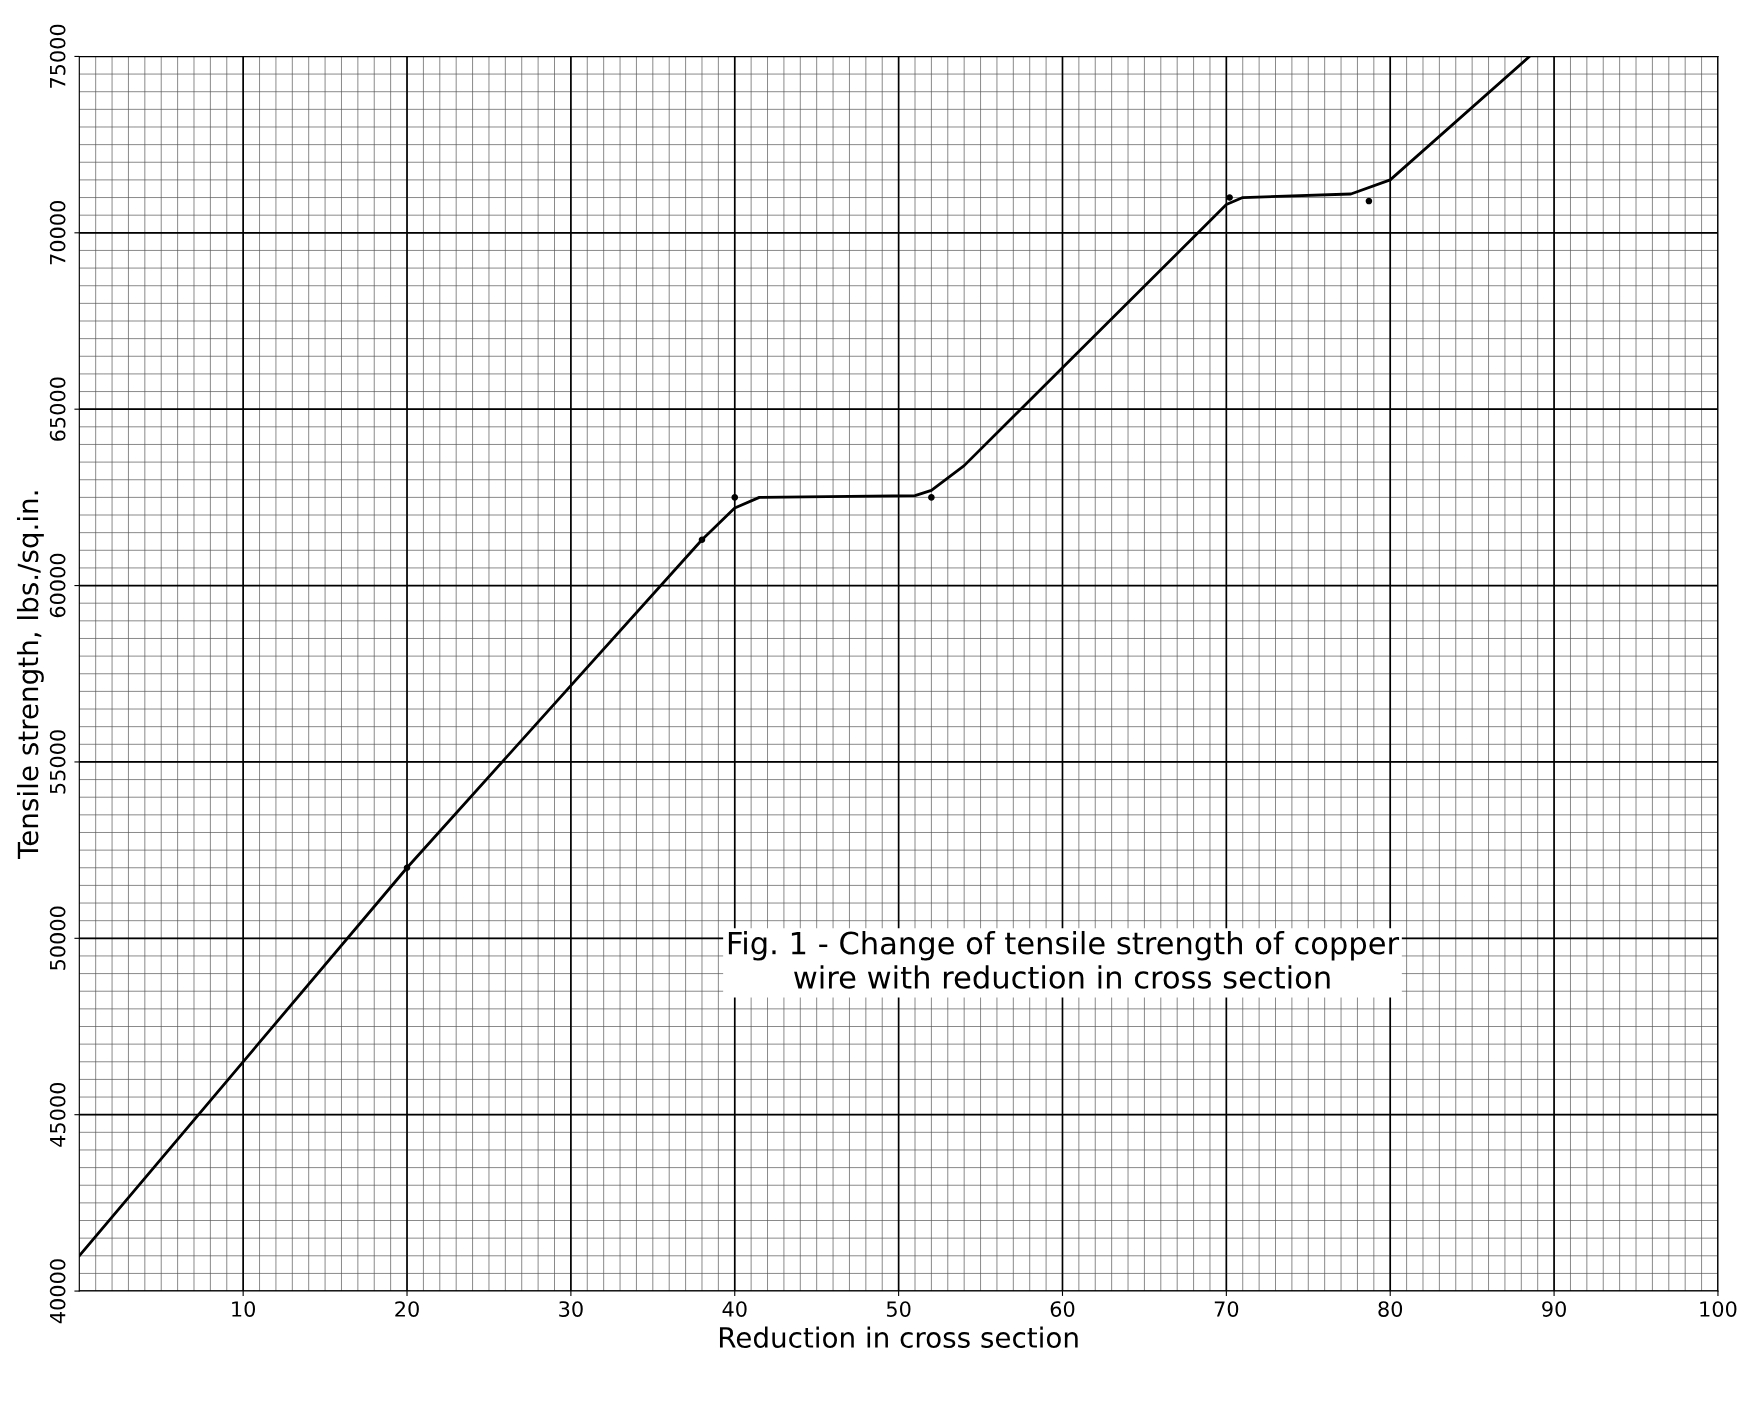 Image resolution: width=1762 pixels, height=1411 pixels. What do you see at coordinates (57, 938) in the screenshot?
I see `y-tick-label: 50000` at bounding box center [57, 938].